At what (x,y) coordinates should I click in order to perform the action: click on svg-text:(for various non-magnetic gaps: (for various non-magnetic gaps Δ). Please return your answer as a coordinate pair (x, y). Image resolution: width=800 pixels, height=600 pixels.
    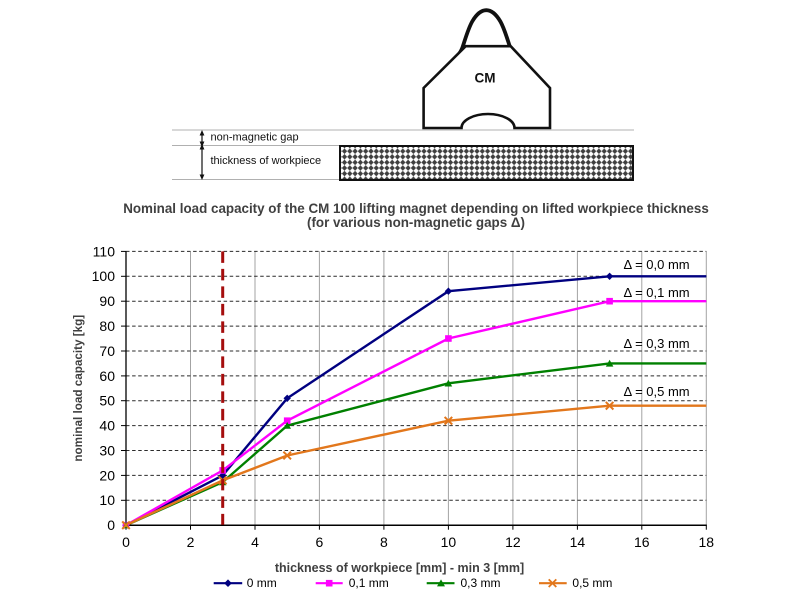
    Looking at the image, I should click on (416, 222).